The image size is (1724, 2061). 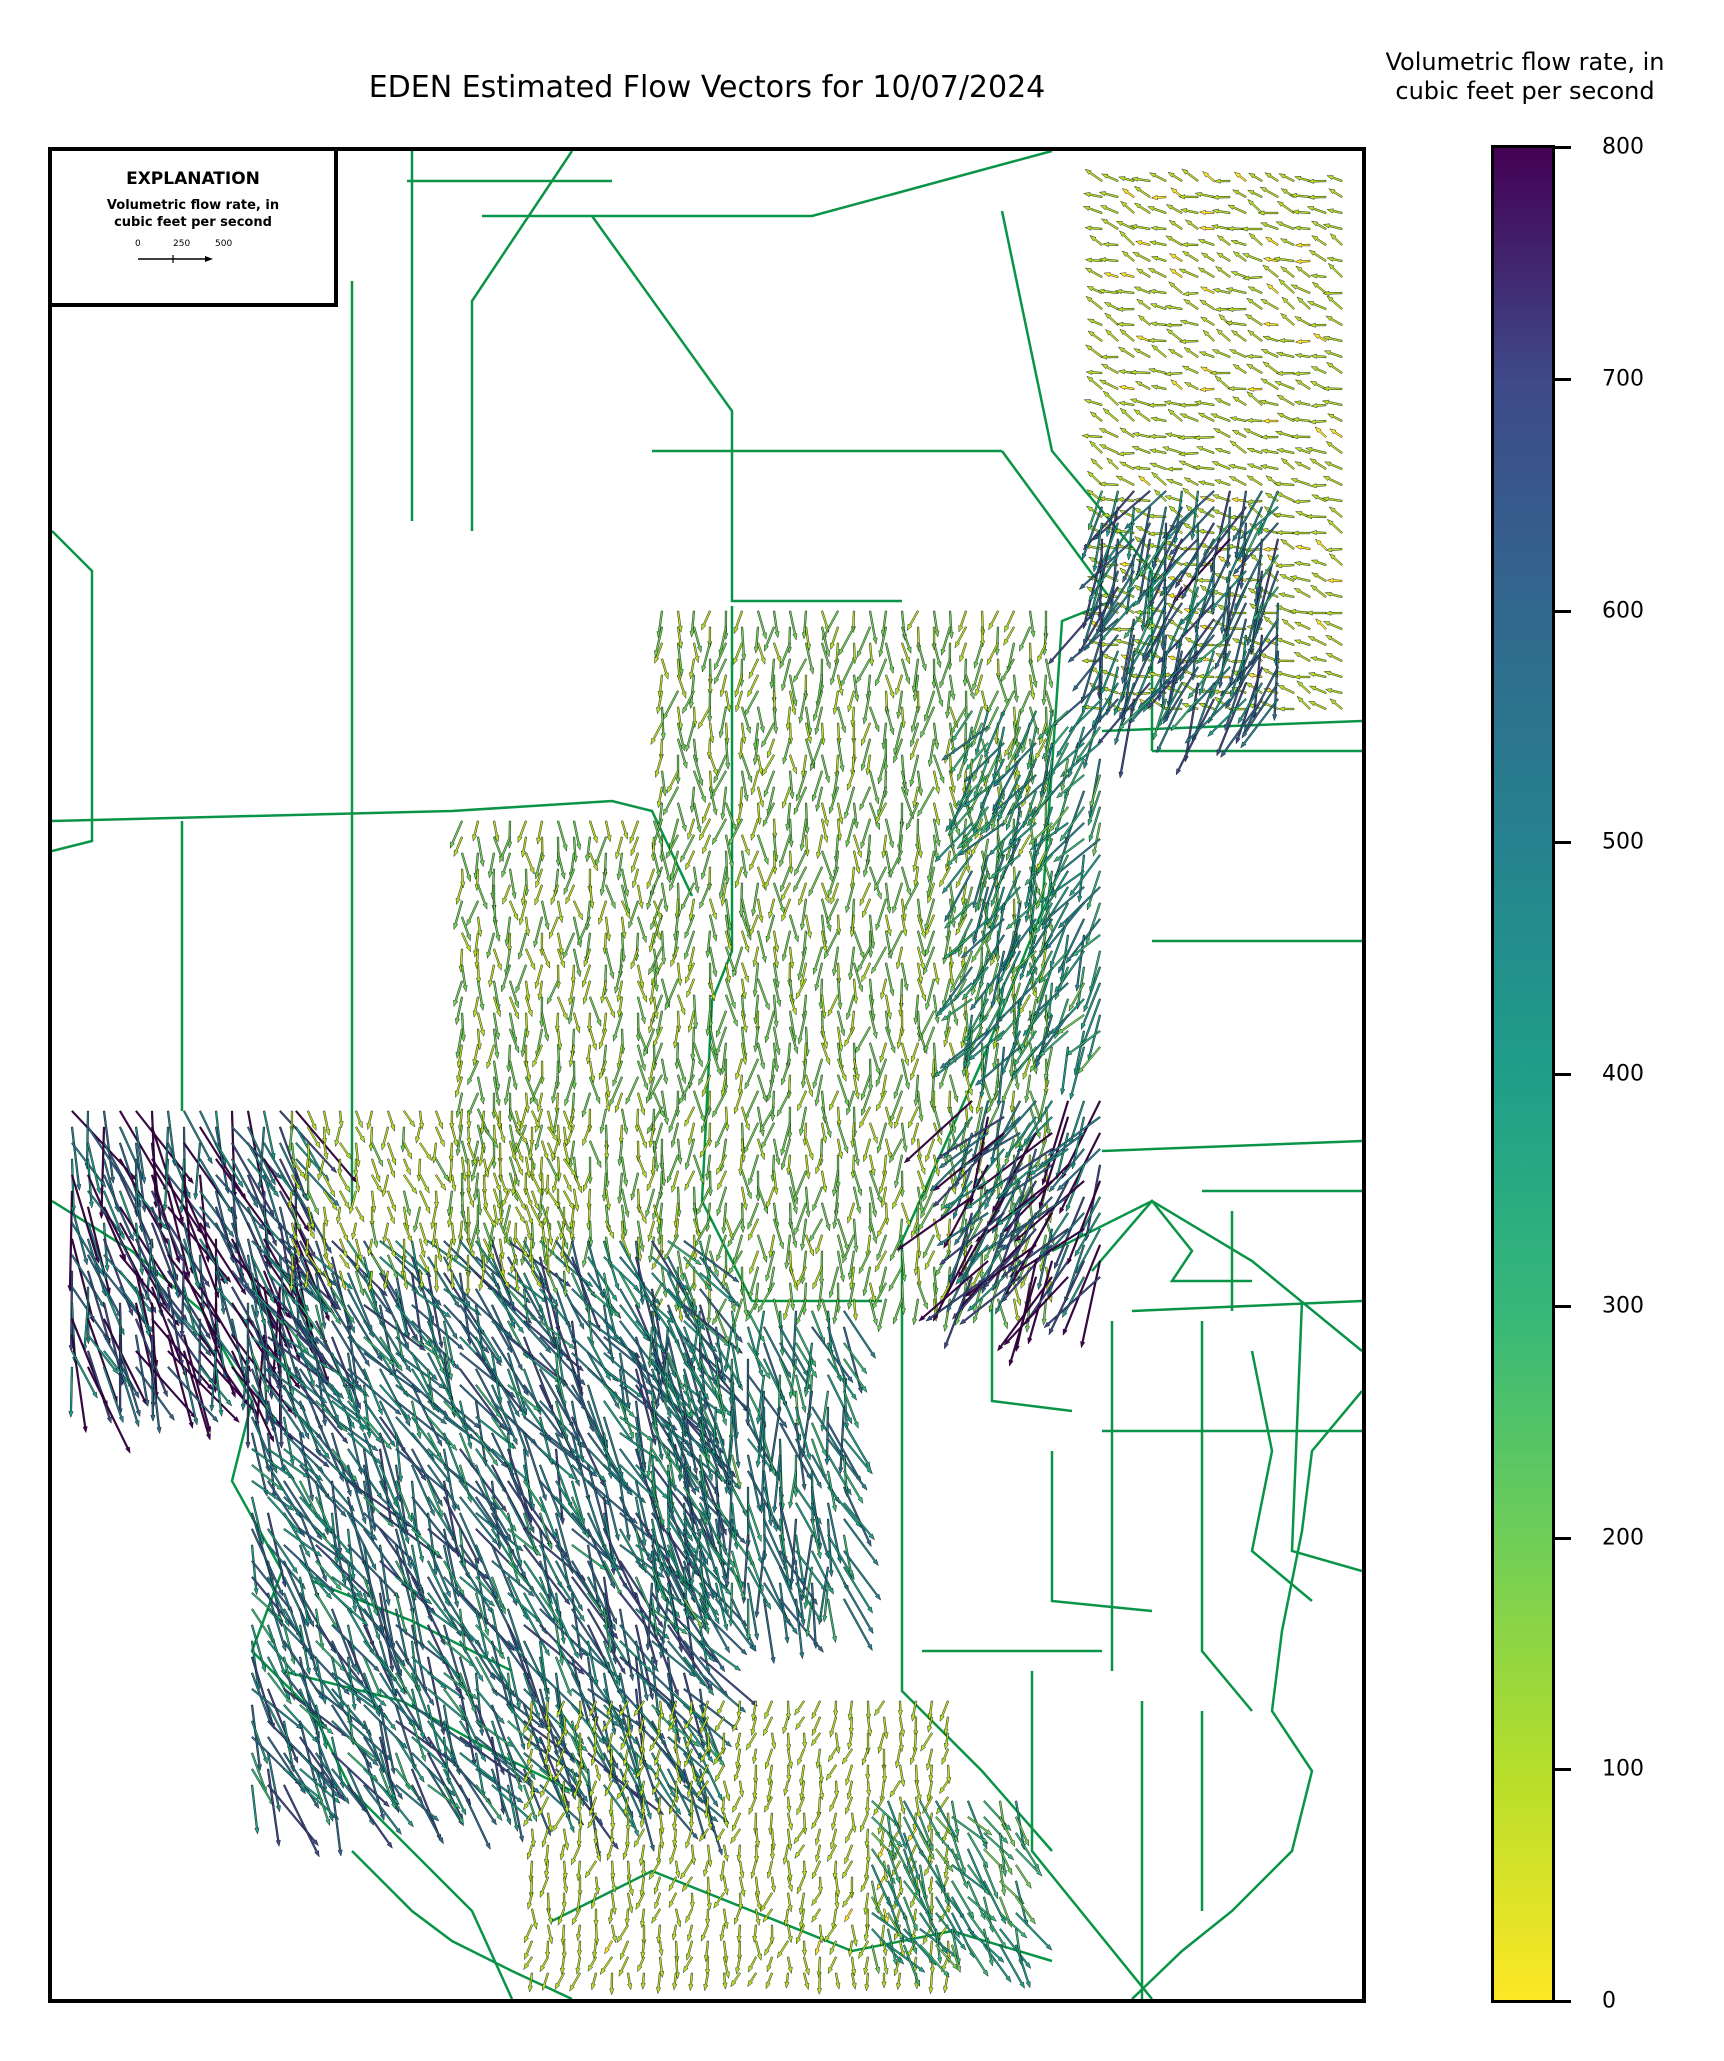 I want to click on explanation-subtitle-line1: Volumetric flow rate, in, so click(x=193, y=205).